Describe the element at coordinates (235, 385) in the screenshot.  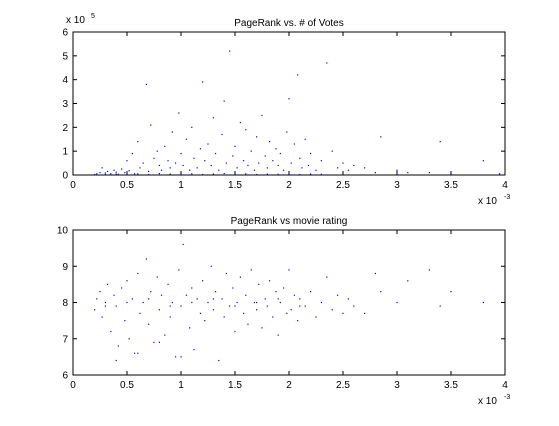
I see `chart-2-x-tick-label: 1.5` at that location.